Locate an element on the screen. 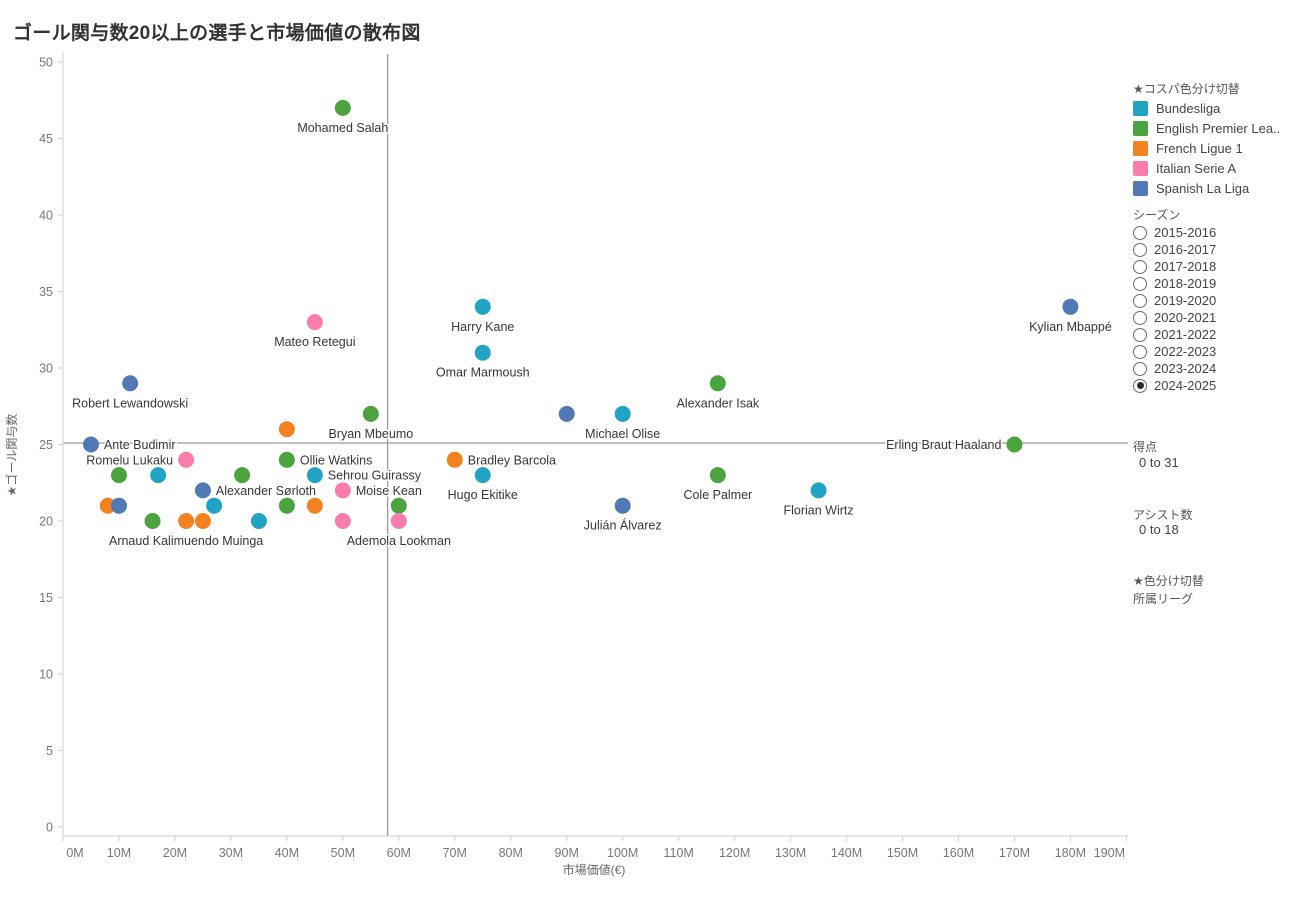 The height and width of the screenshot is (899, 1299). season-label: 2022-2023 is located at coordinates (1185, 351).